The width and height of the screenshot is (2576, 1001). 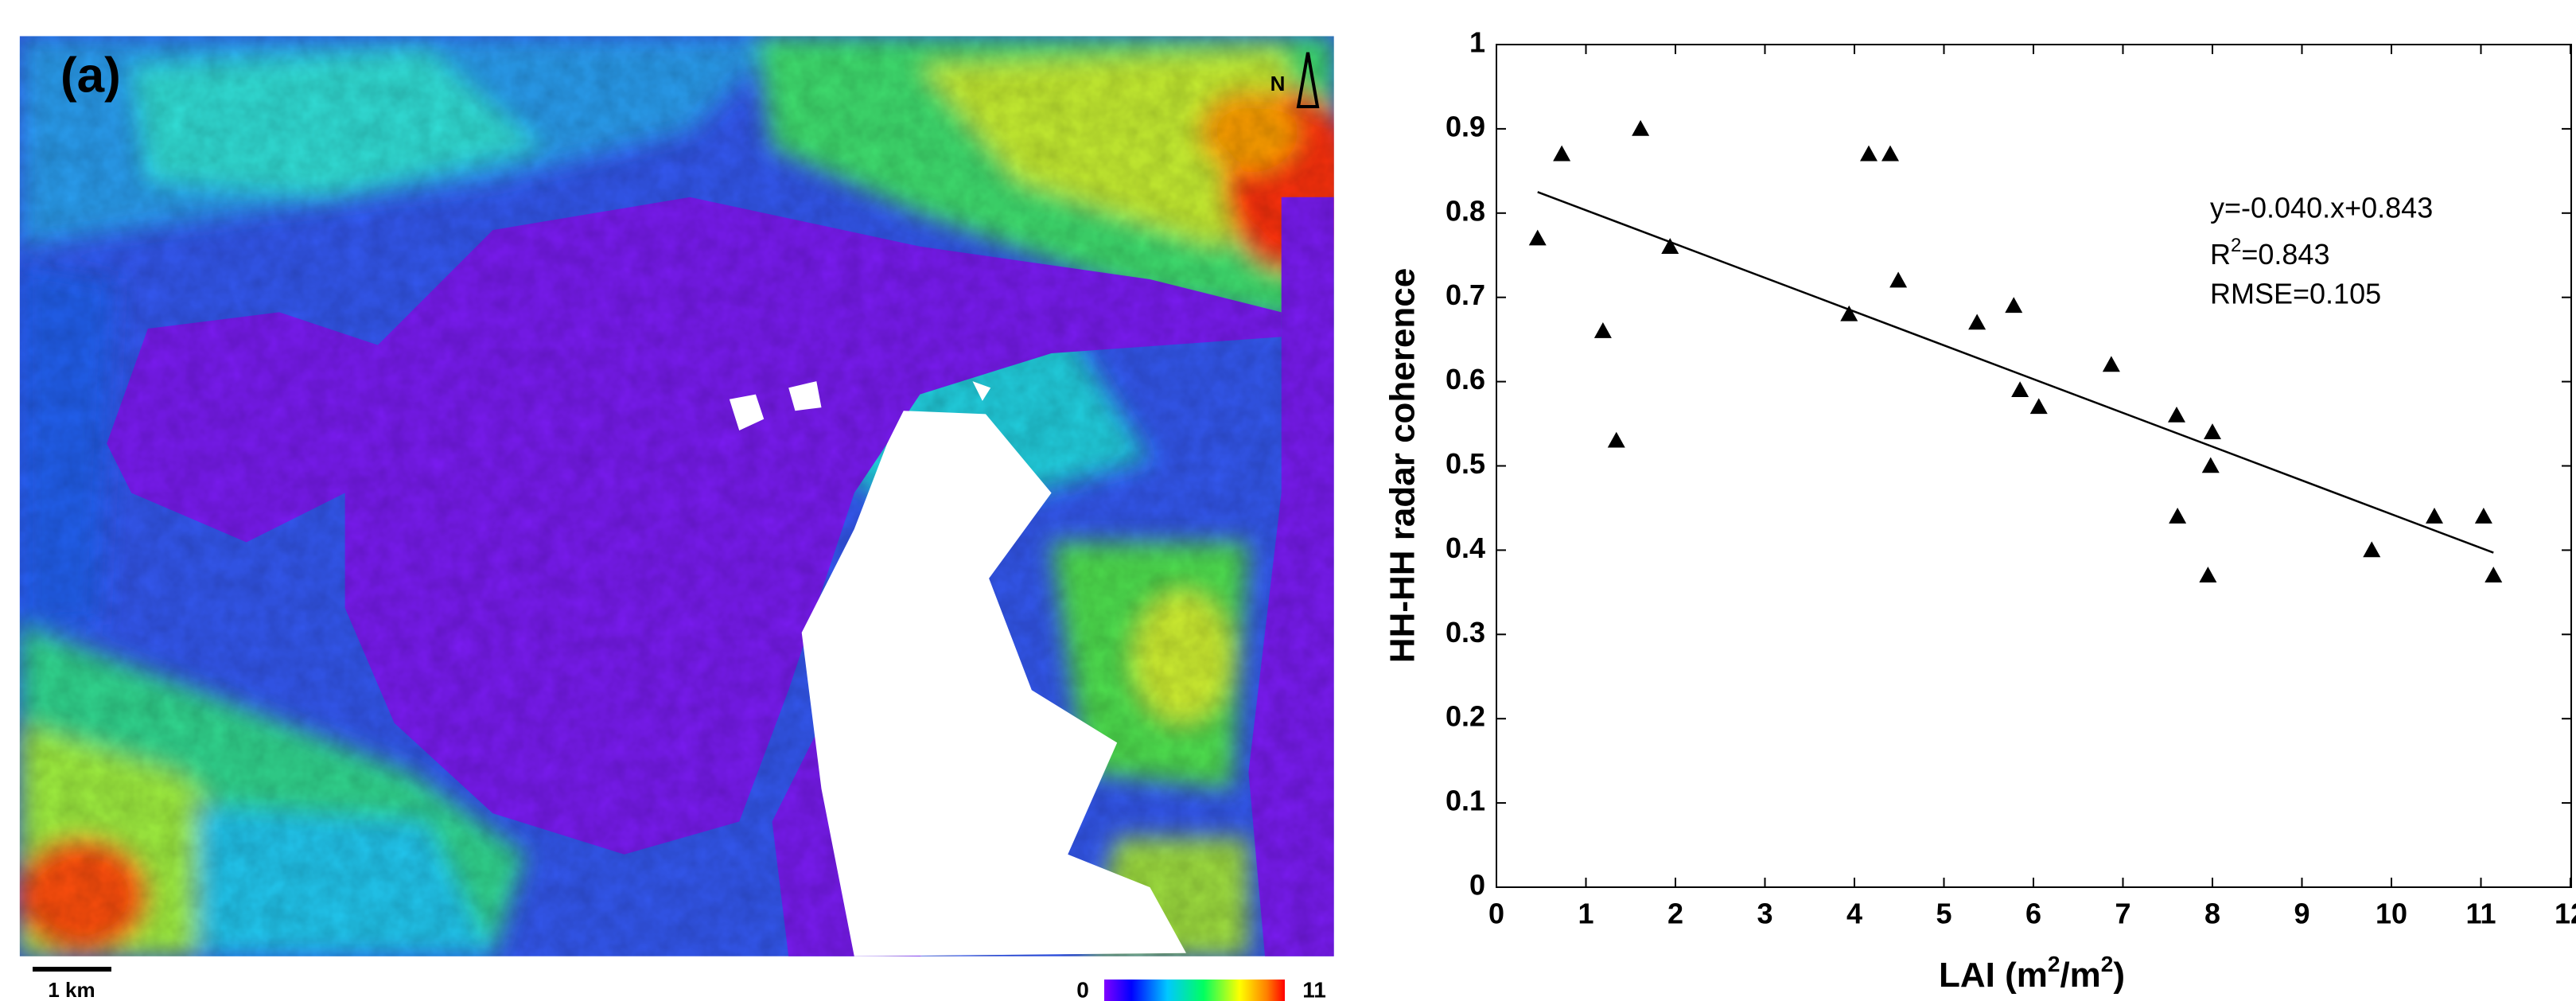 I want to click on y-tick-label: 0.9, so click(x=1466, y=126).